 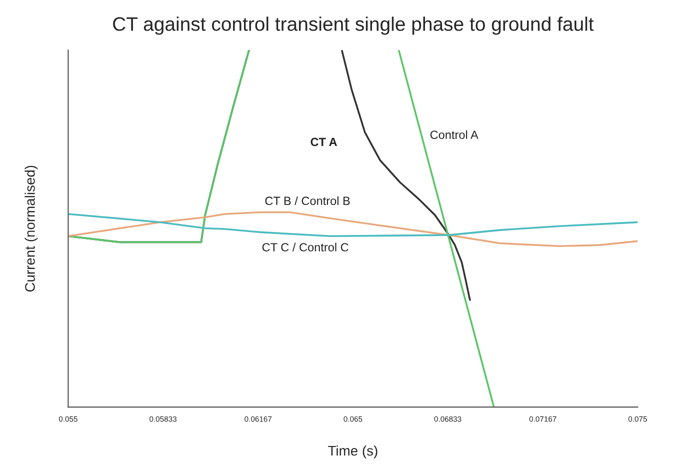 I want to click on series-label: CT C / Control C, so click(x=305, y=247).